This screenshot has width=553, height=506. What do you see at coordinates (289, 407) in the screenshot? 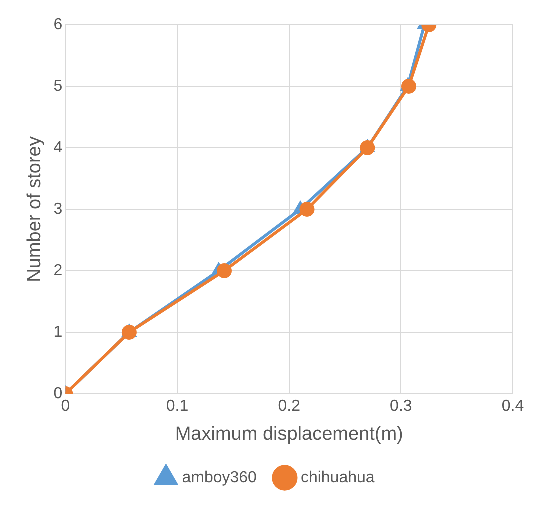
I see `x-tick-label: 0.2` at bounding box center [289, 407].